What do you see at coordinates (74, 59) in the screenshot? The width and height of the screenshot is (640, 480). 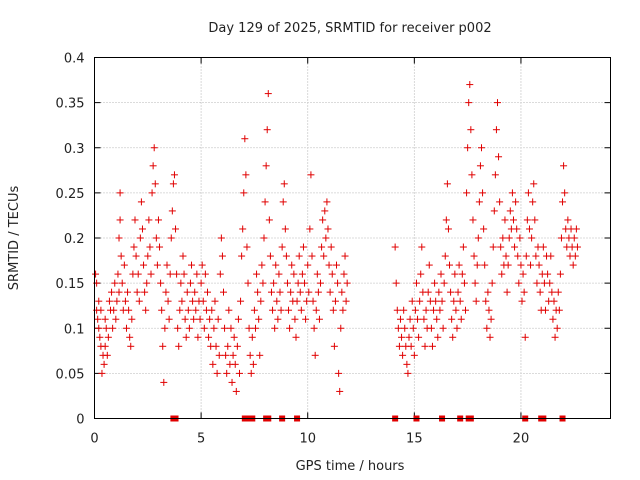 I see `y-tick-label: 0.4` at bounding box center [74, 59].